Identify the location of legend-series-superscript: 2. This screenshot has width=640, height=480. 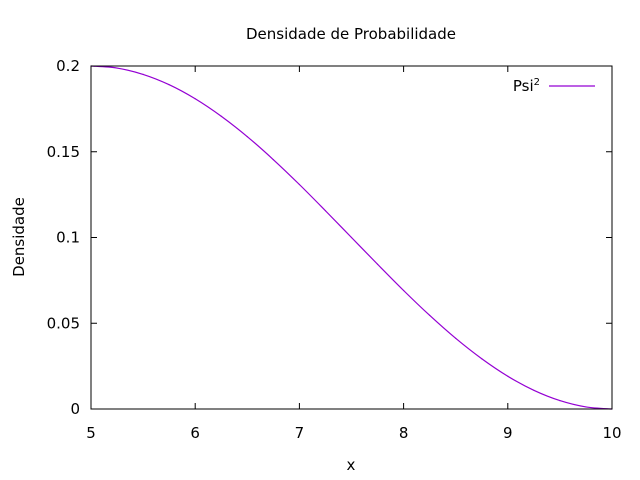
(537, 82).